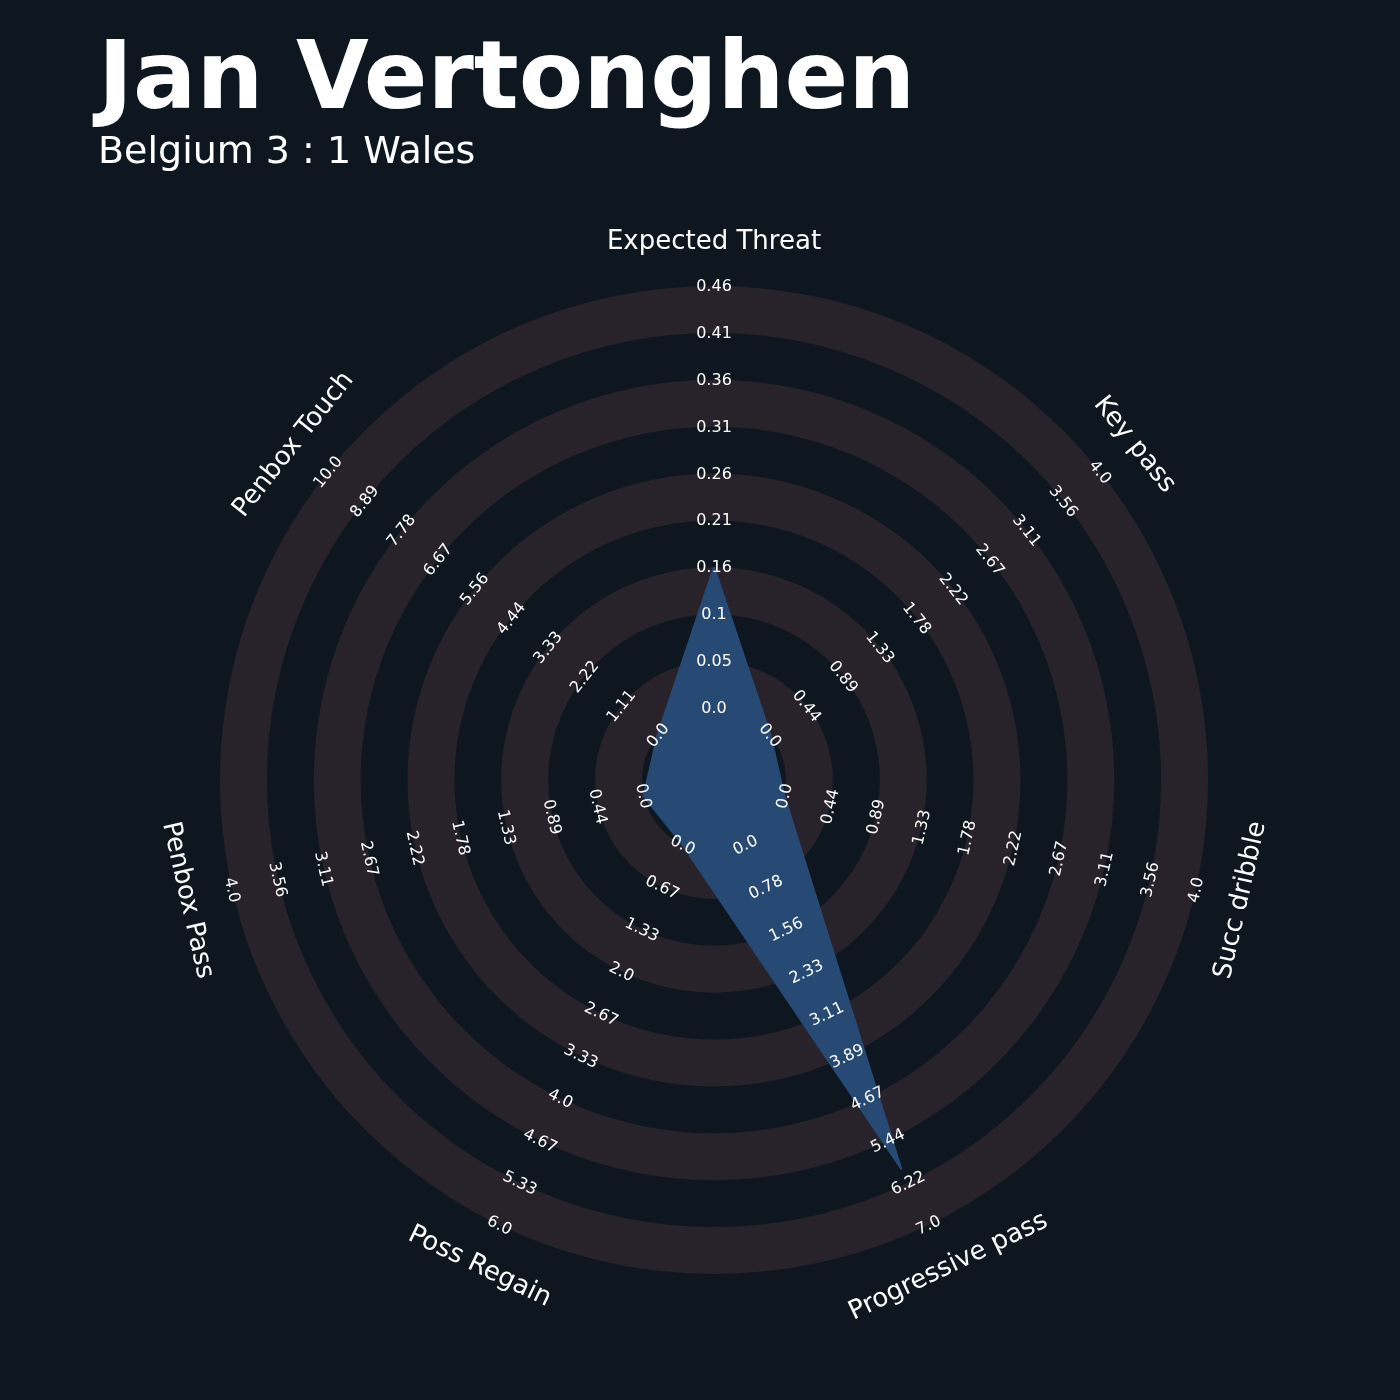 Image resolution: width=1400 pixels, height=1400 pixels. I want to click on text: 0.41, so click(714, 332).